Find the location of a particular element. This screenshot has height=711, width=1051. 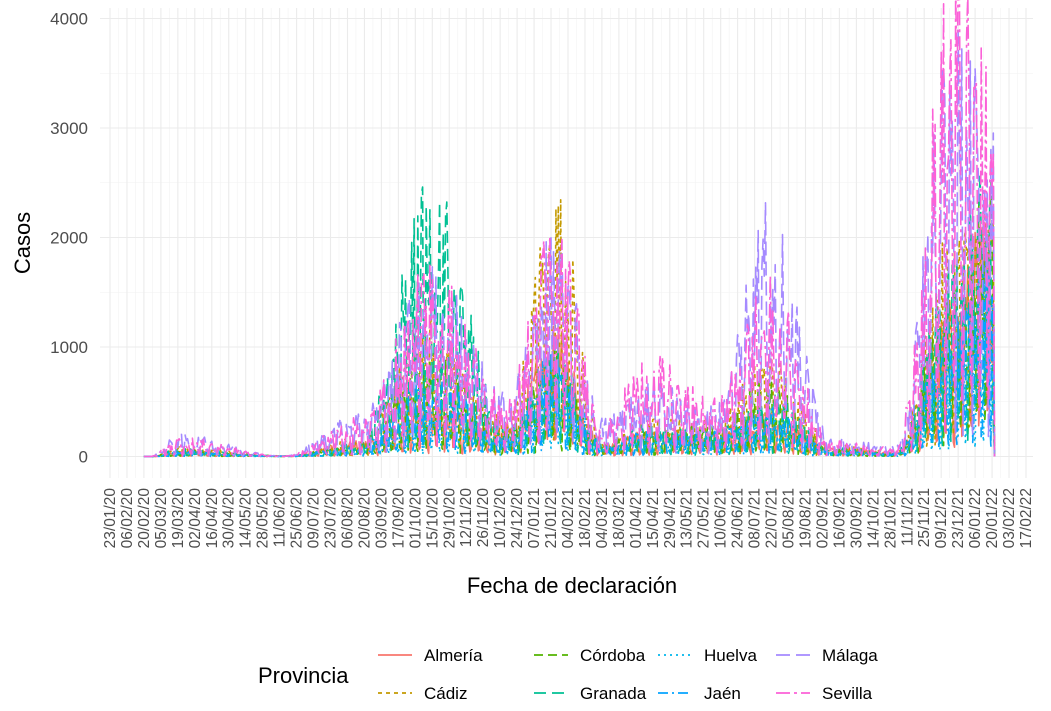

x-tick-label: 23/07/20 is located at coordinates (331, 518).